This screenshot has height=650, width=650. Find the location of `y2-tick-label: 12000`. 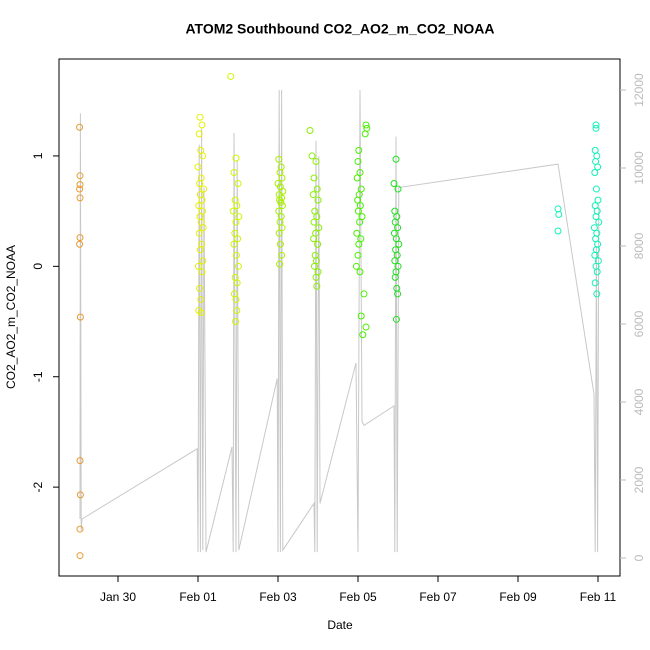

y2-tick-label: 12000 is located at coordinates (639, 90).